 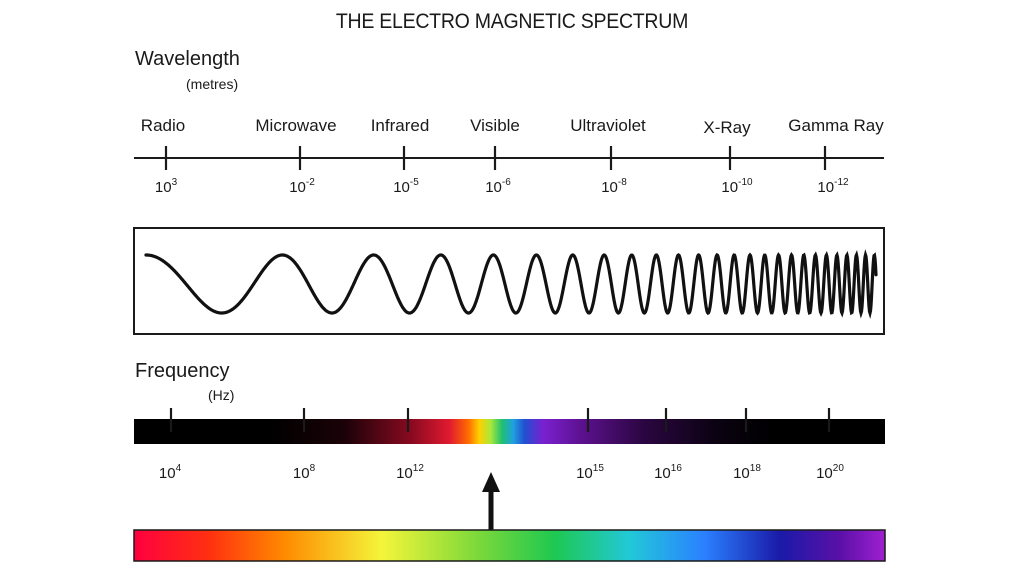 I want to click on wavelength-unit: (metres), so click(x=212, y=84).